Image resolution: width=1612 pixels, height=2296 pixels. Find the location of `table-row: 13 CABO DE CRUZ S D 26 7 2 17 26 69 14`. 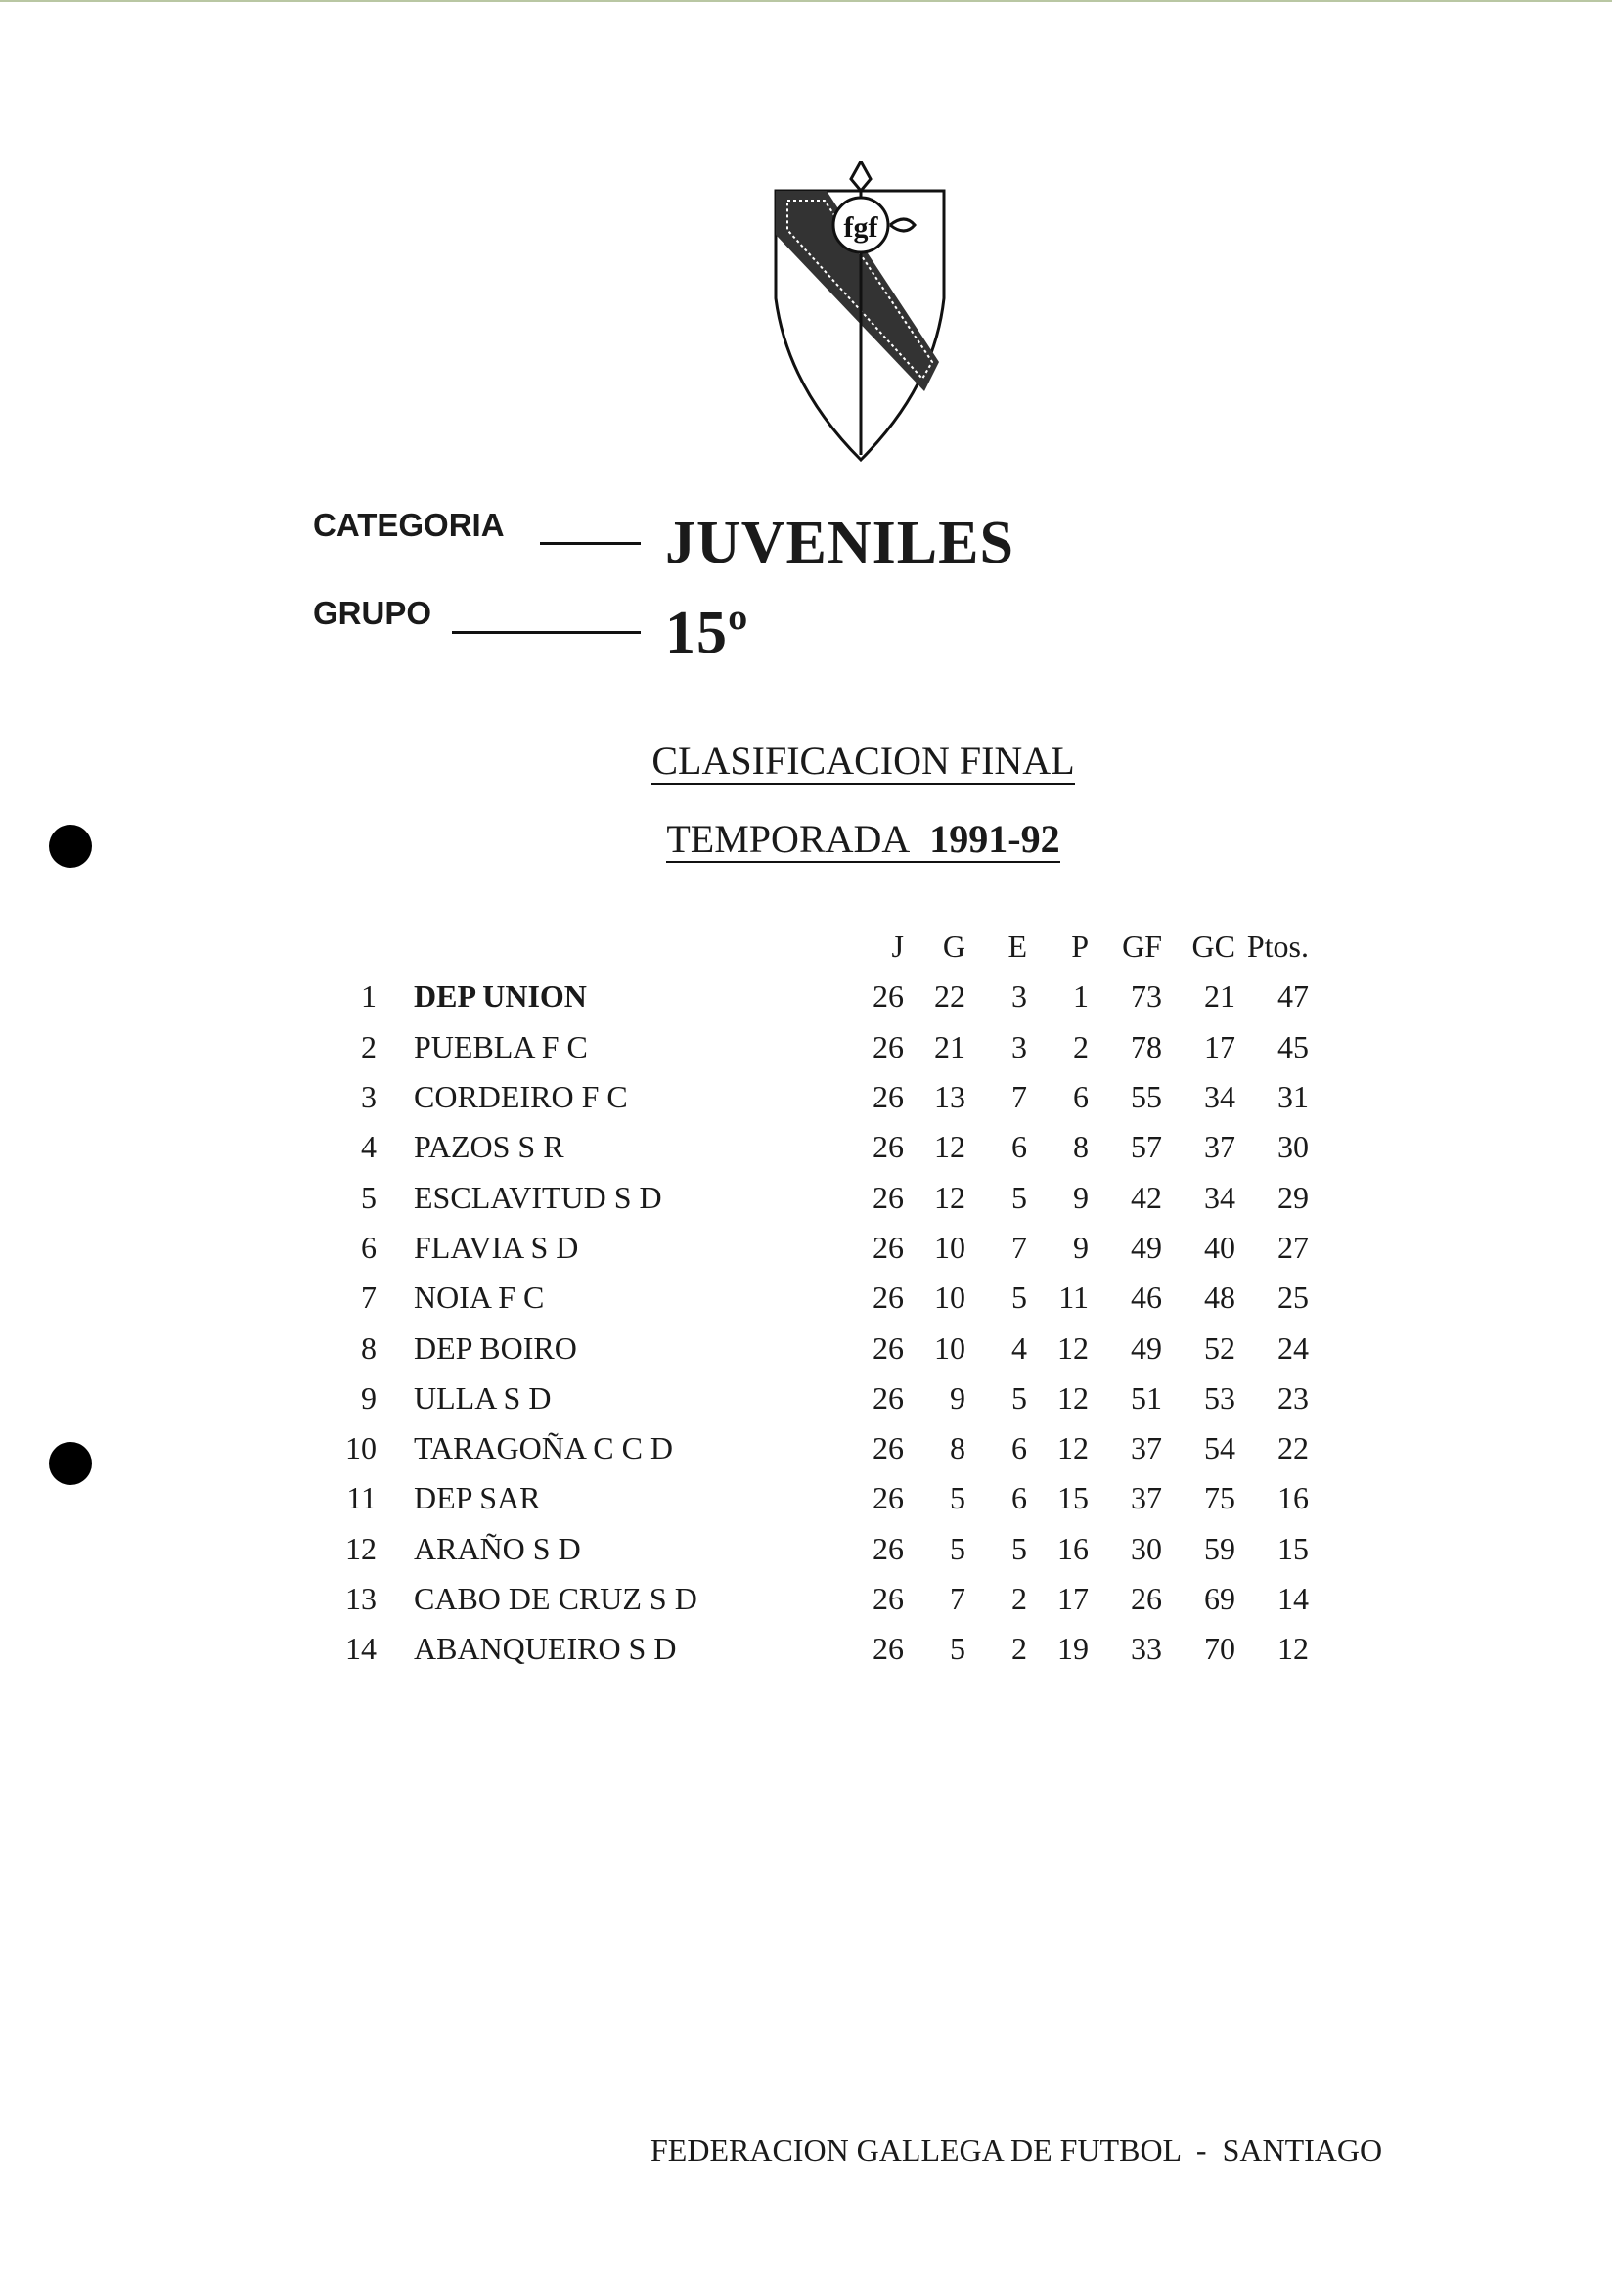

table-row: 13 CABO DE CRUZ S D 26 7 2 17 26 69 14 is located at coordinates (816, 1599).